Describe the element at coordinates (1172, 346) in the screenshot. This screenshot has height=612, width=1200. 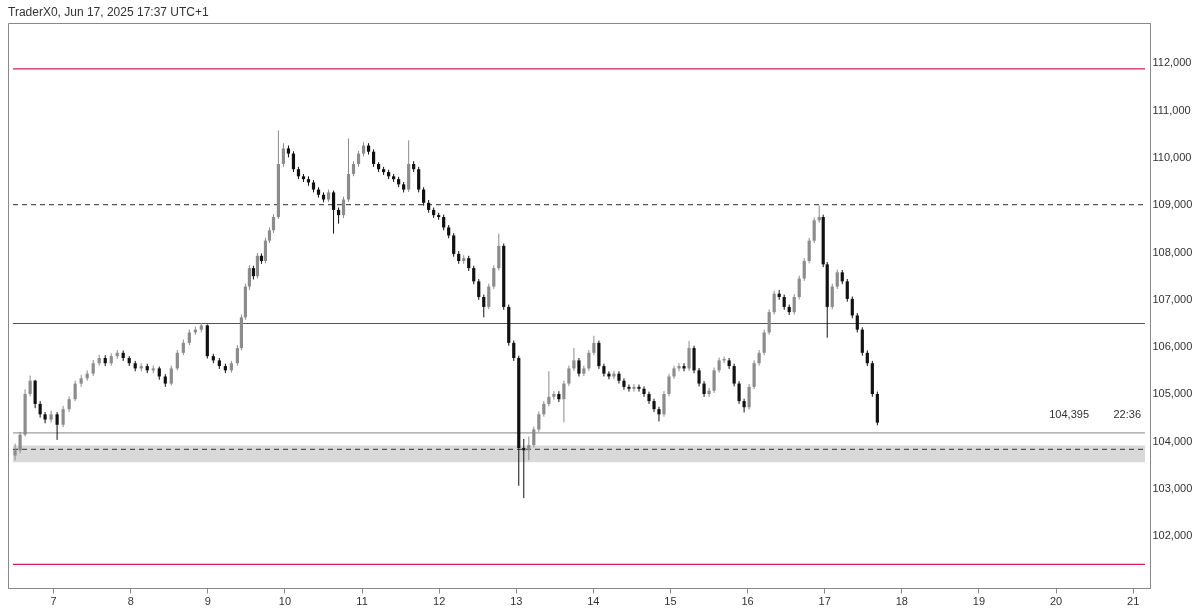
I see `y-tick-label: 106,000` at that location.